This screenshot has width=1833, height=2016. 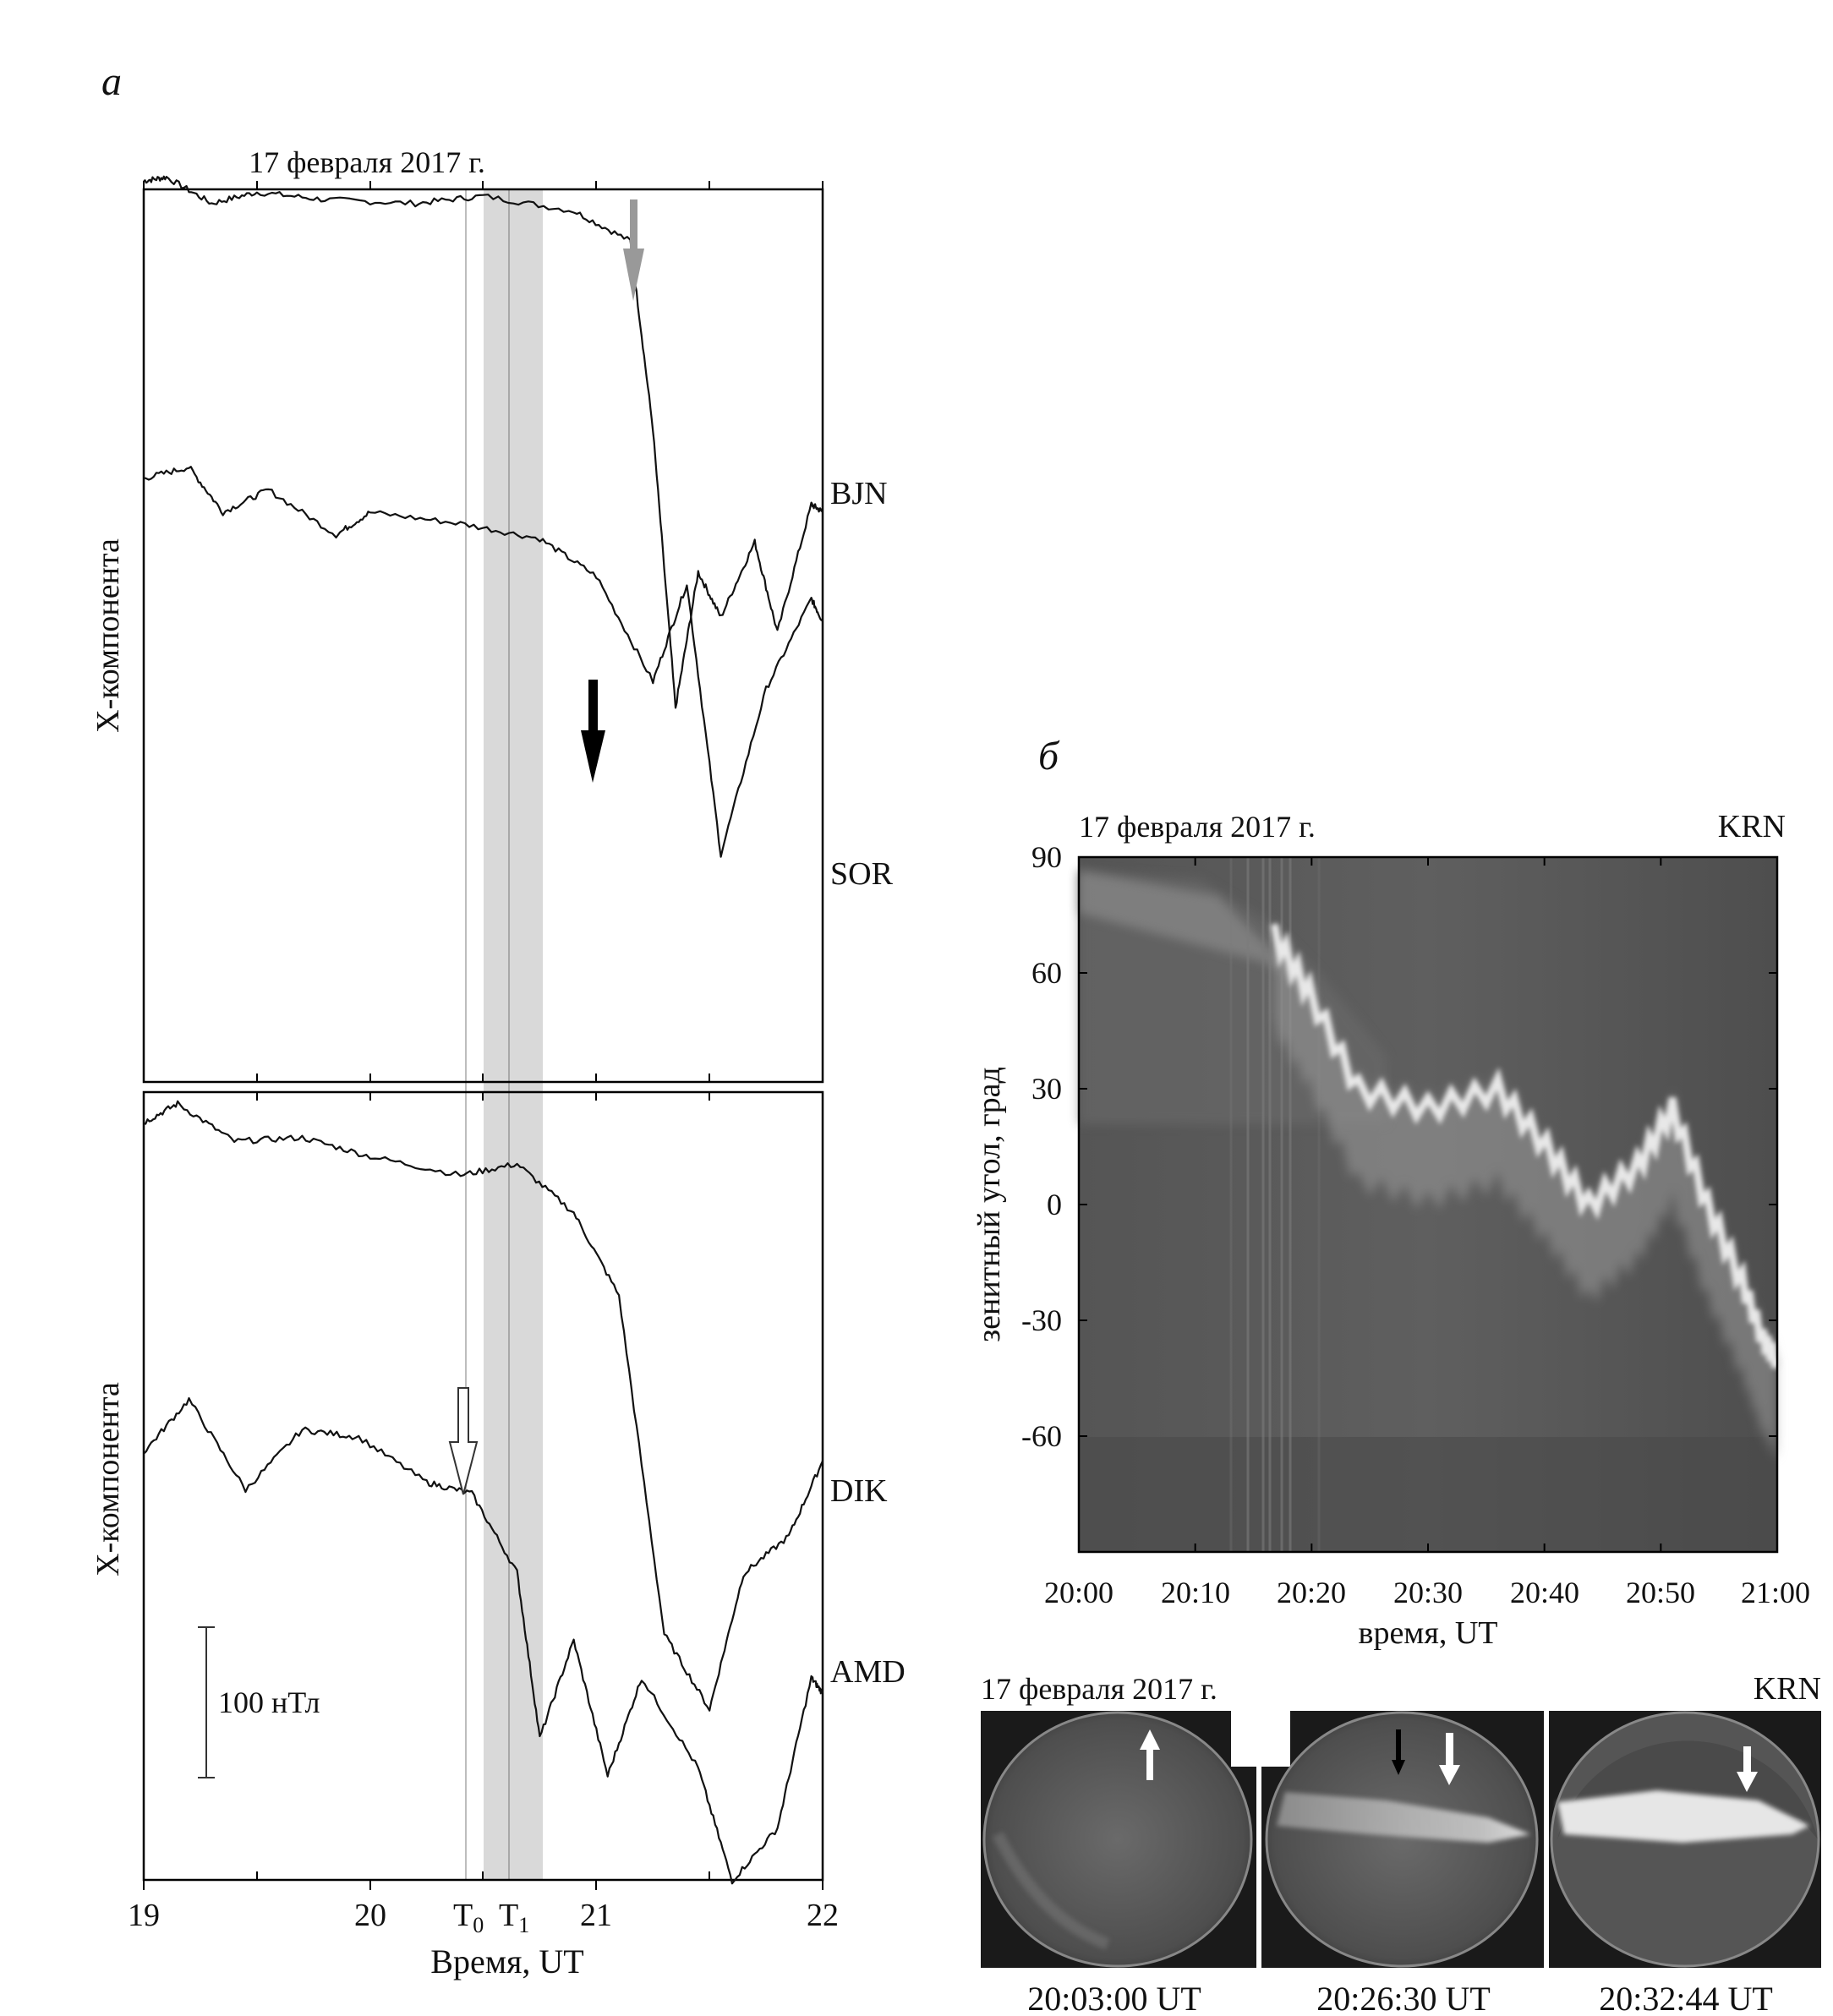 I want to click on x-tick-label: 20:10, so click(x=1195, y=1592).